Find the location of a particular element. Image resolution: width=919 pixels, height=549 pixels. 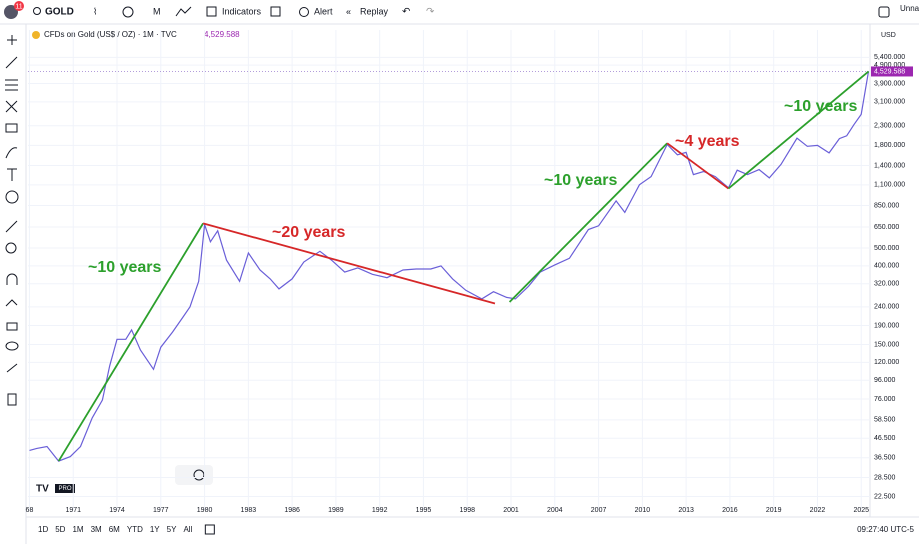

layout-icon is located at coordinates (884, 12).